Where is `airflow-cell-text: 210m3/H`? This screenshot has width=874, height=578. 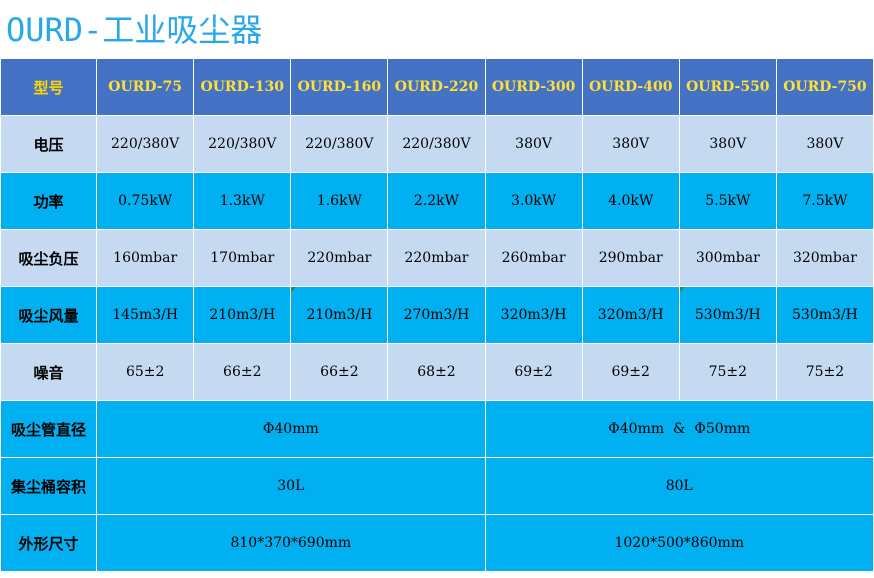
airflow-cell-text: 210m3/H is located at coordinates (339, 315).